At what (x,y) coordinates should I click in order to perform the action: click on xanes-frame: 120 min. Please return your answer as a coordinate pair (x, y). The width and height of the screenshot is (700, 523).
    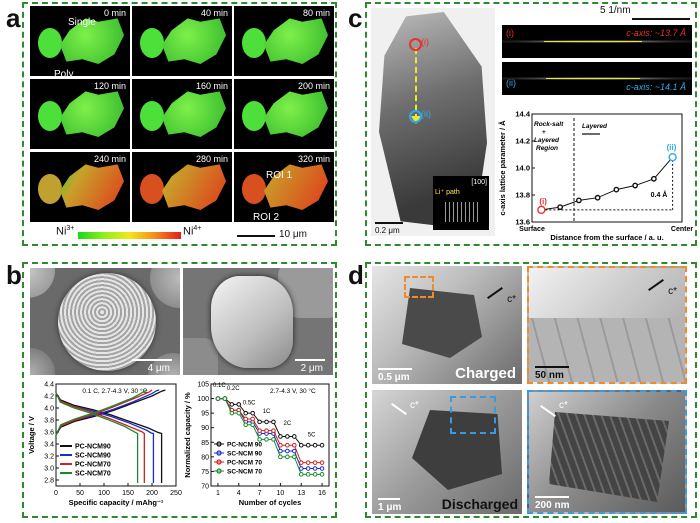
    Looking at the image, I should click on (80, 114).